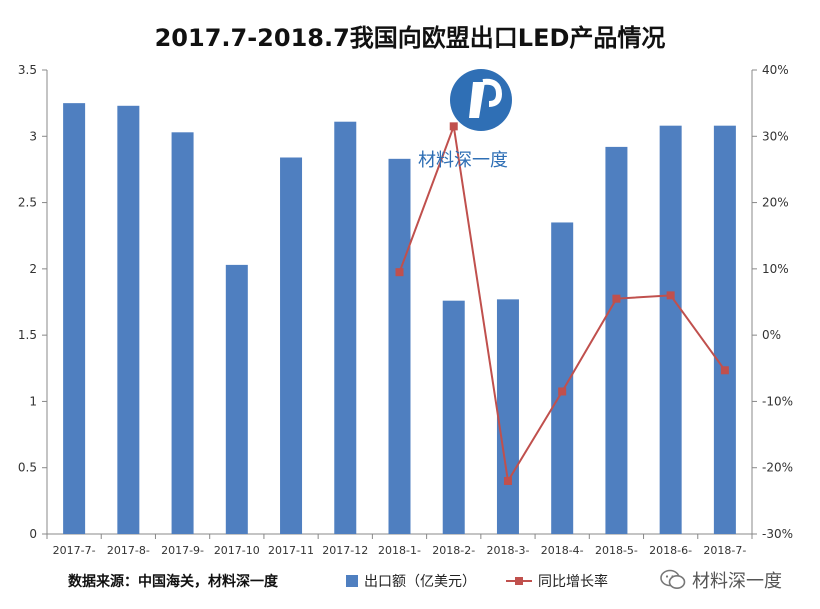 The image size is (820, 609). I want to click on legend-item-growth: 同比增长率, so click(557, 581).